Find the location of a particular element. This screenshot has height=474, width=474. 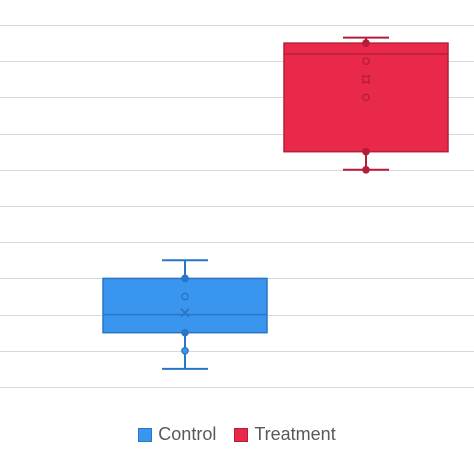

box-control is located at coordinates (185, 314).